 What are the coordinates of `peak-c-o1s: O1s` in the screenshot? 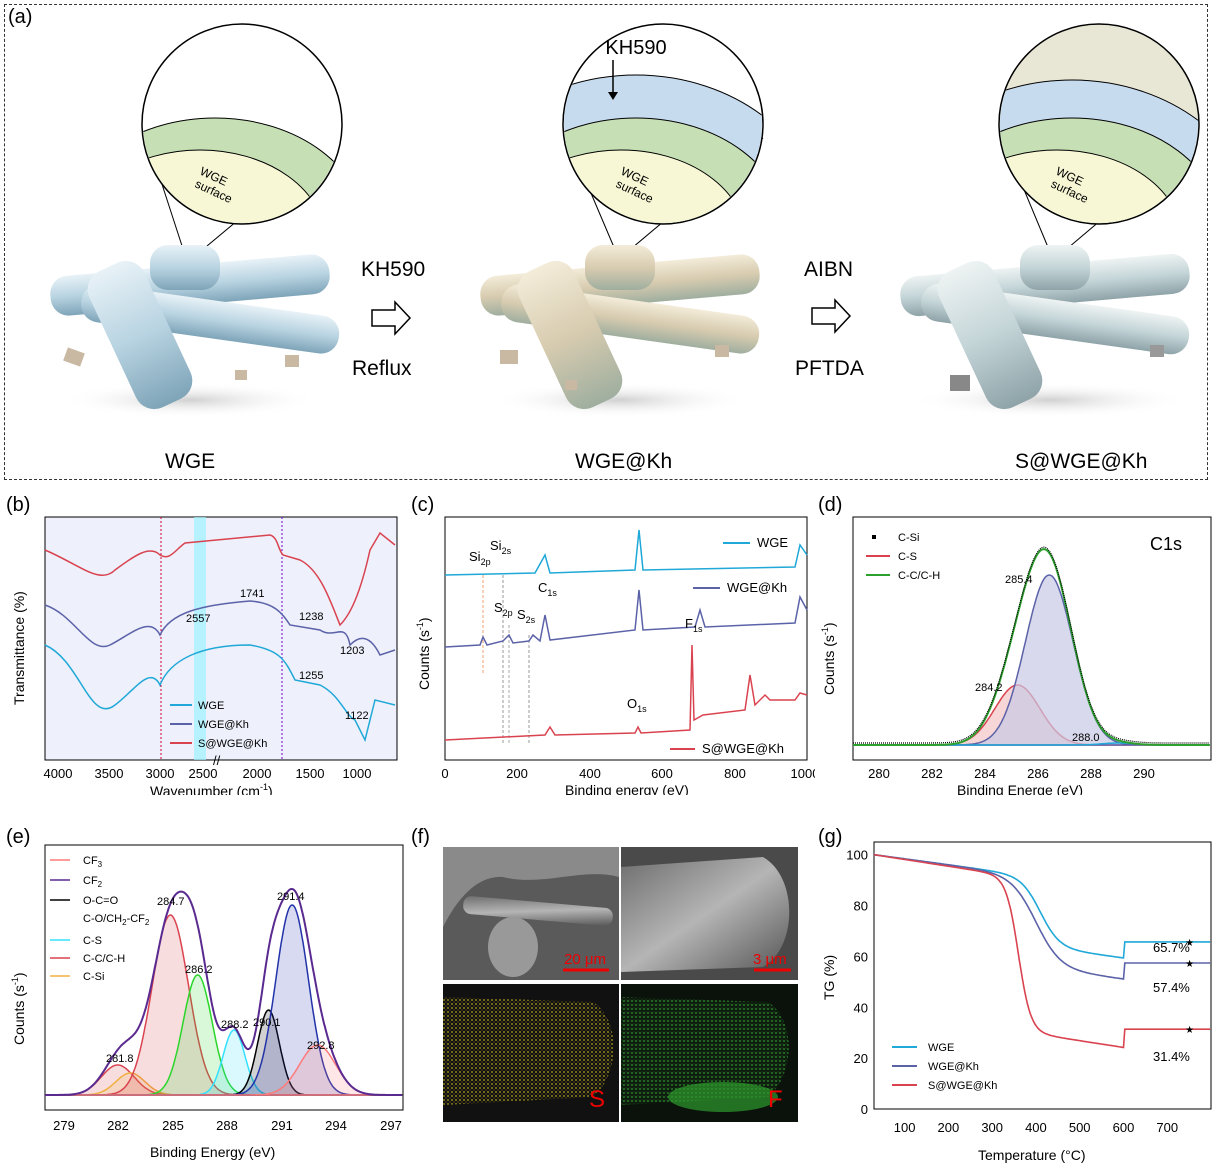 It's located at (637, 705).